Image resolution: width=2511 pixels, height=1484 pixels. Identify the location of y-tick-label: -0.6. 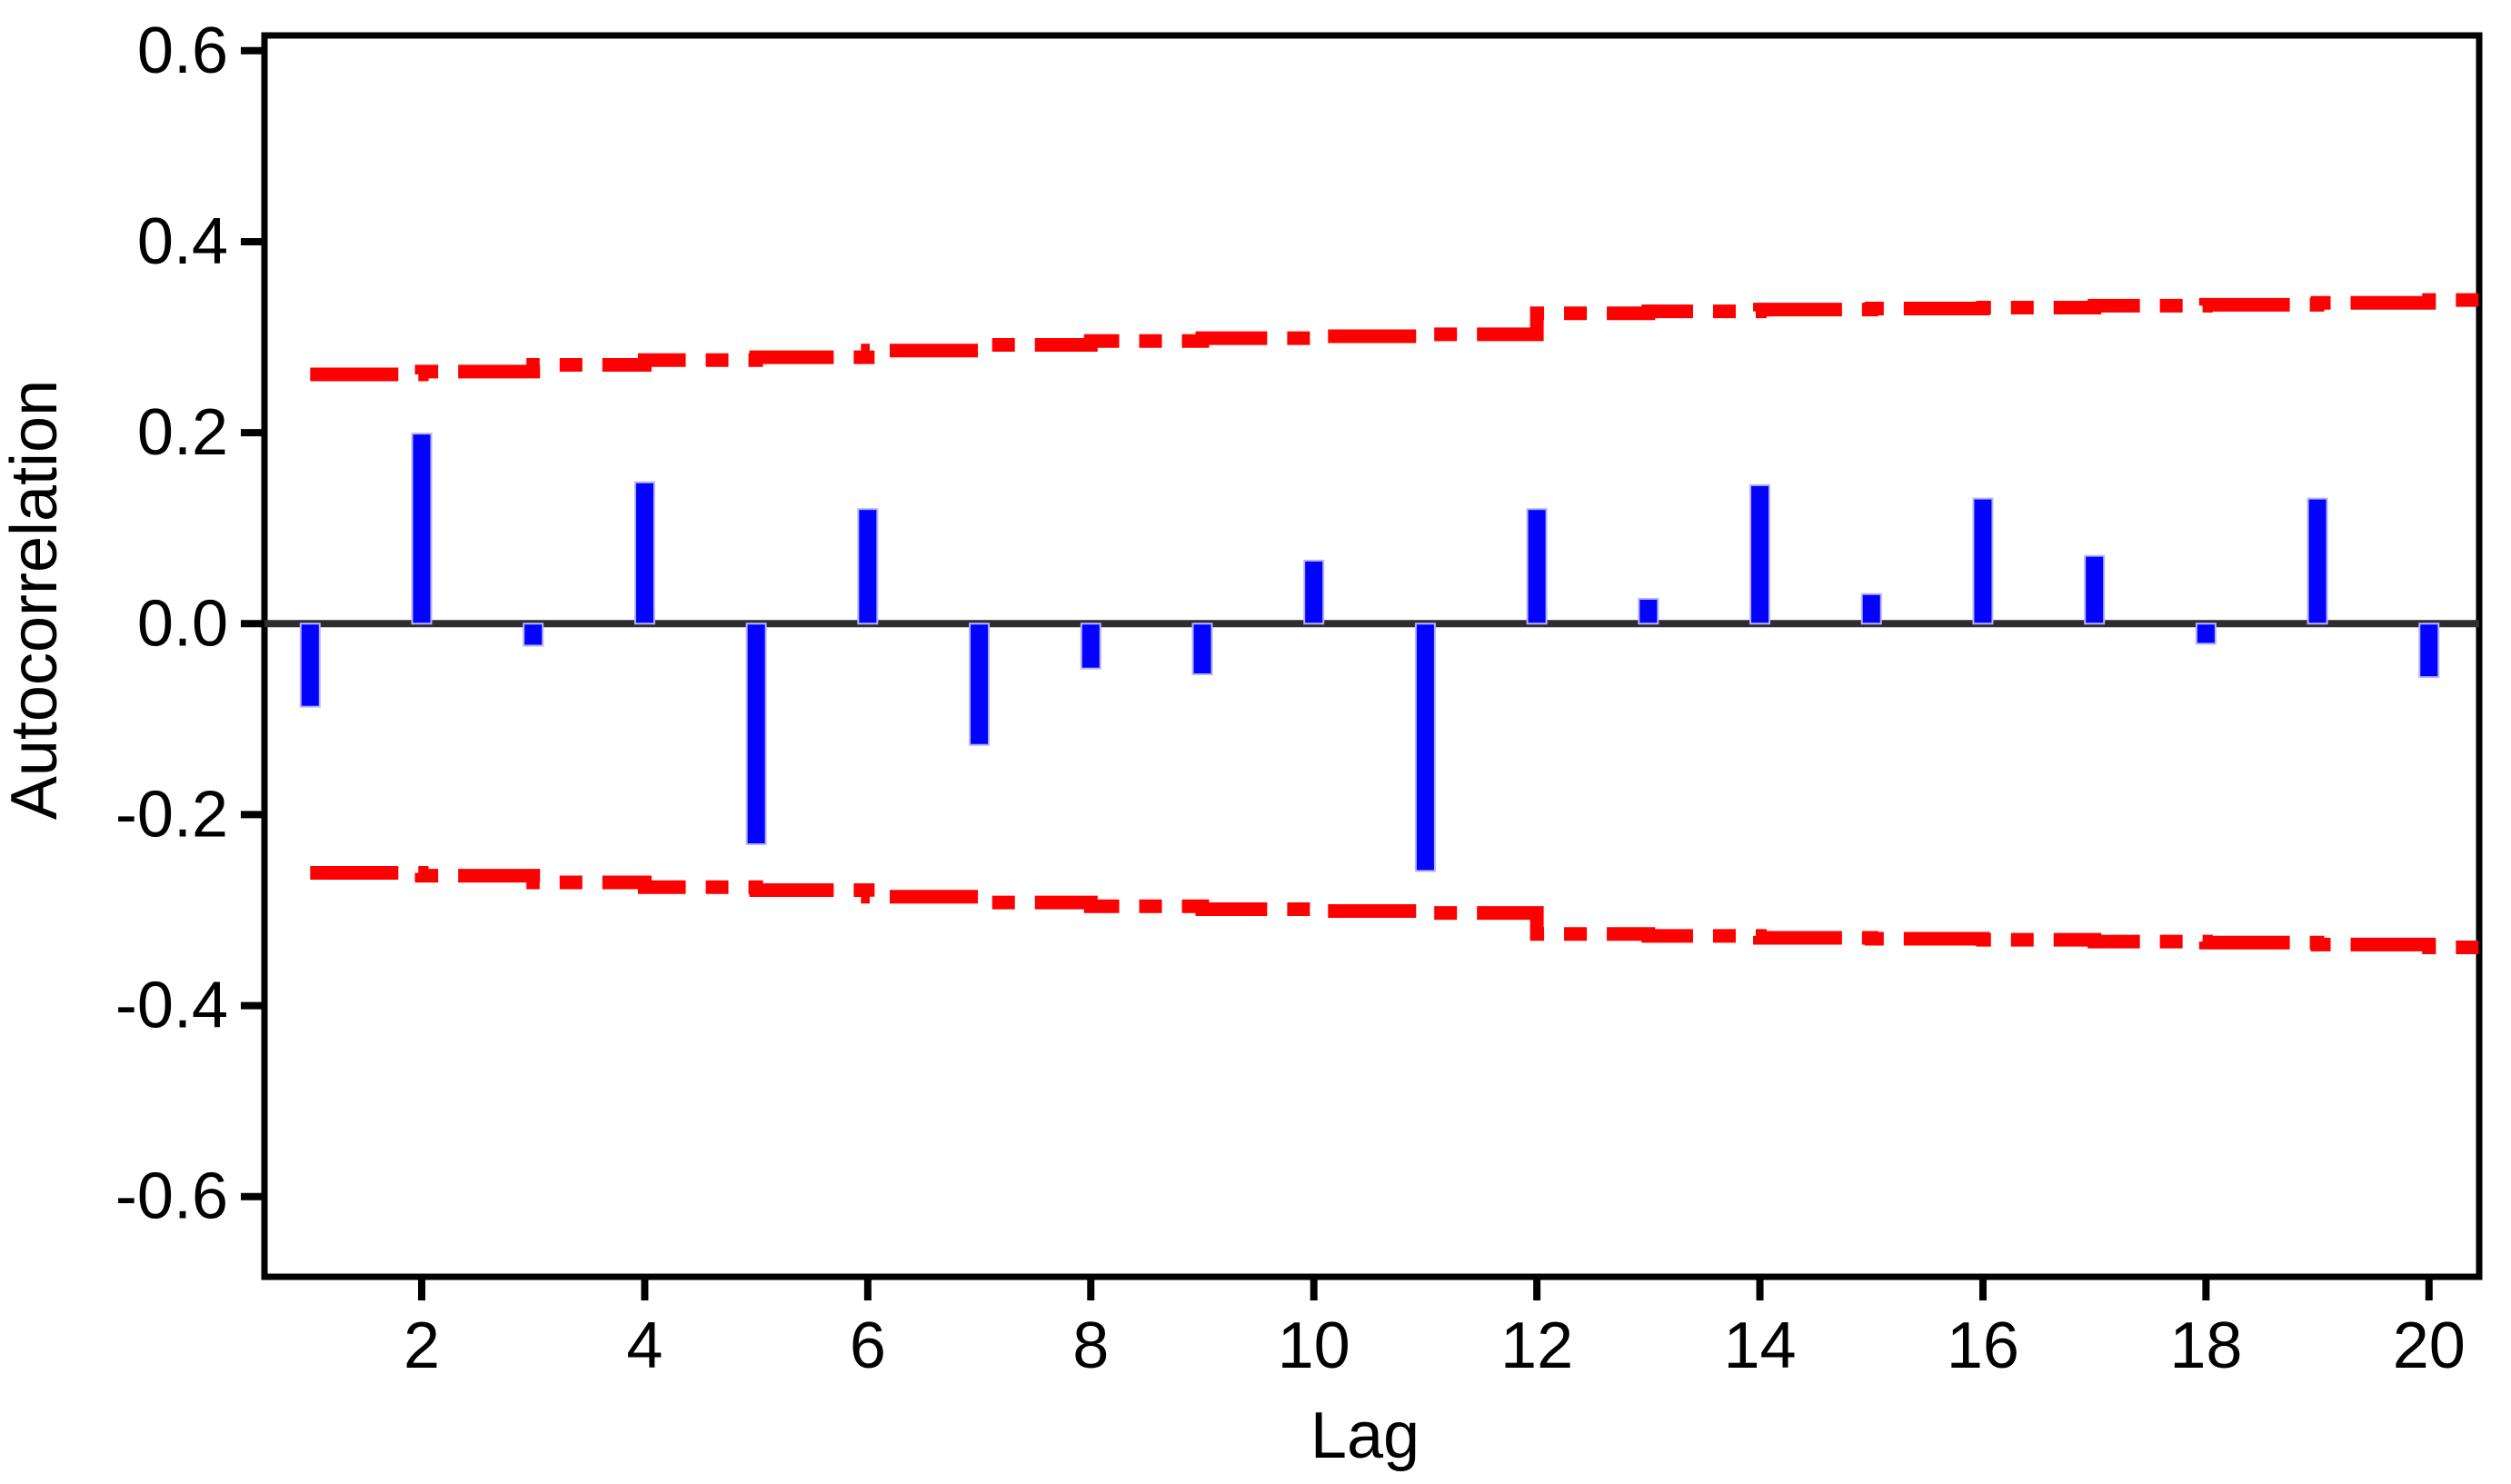
(171, 1196).